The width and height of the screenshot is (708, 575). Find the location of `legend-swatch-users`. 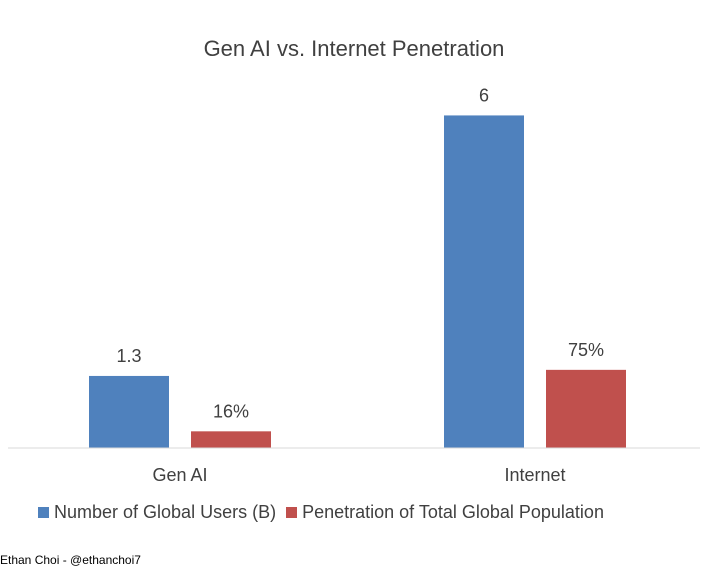

legend-swatch-users is located at coordinates (43, 512).